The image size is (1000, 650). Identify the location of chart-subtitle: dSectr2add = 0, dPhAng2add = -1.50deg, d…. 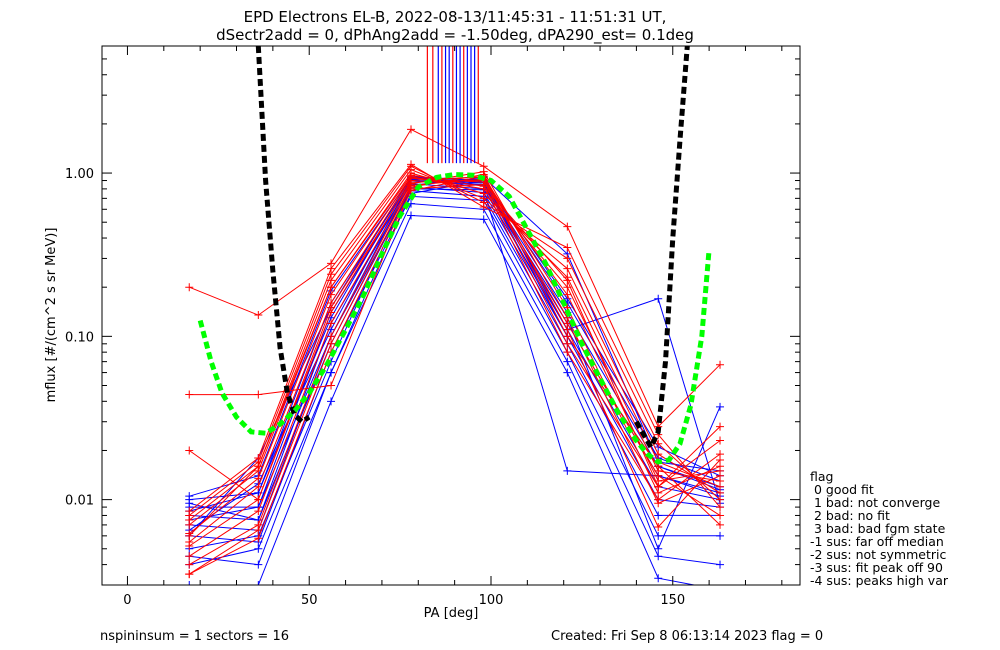
(455, 35).